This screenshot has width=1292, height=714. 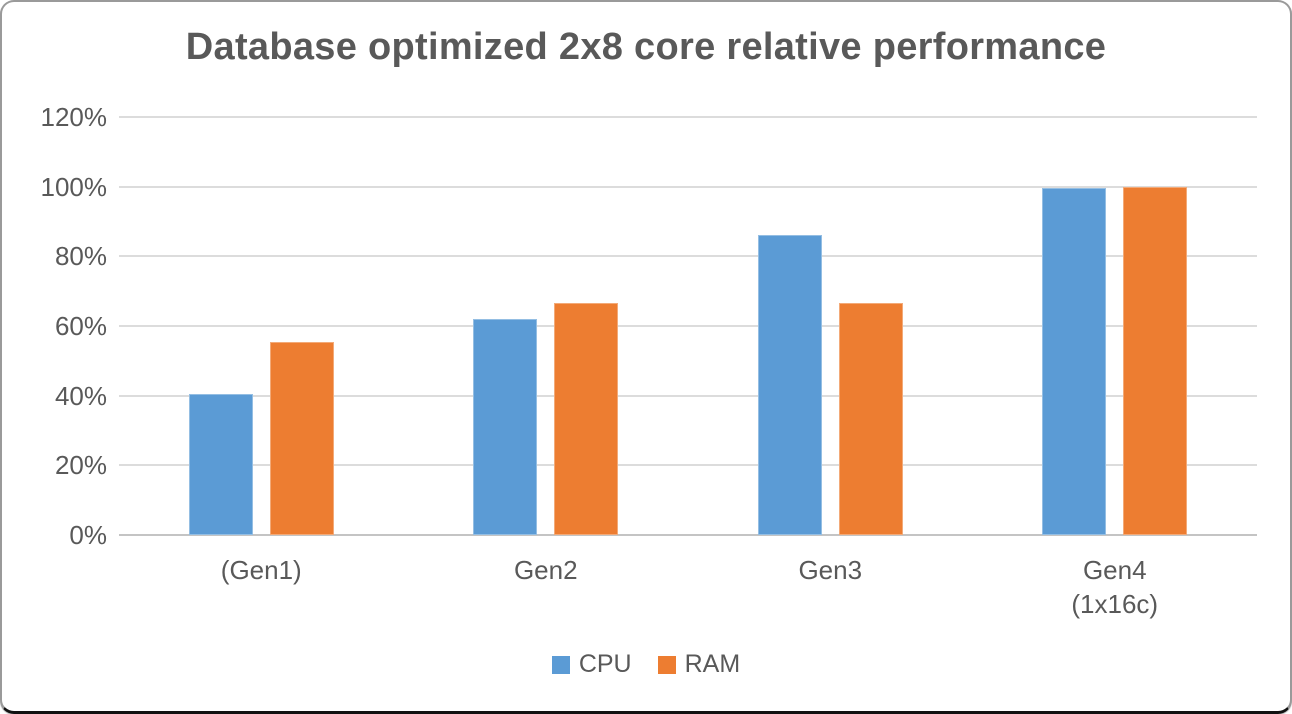 I want to click on category-label-1: (Gen1), so click(x=261, y=570).